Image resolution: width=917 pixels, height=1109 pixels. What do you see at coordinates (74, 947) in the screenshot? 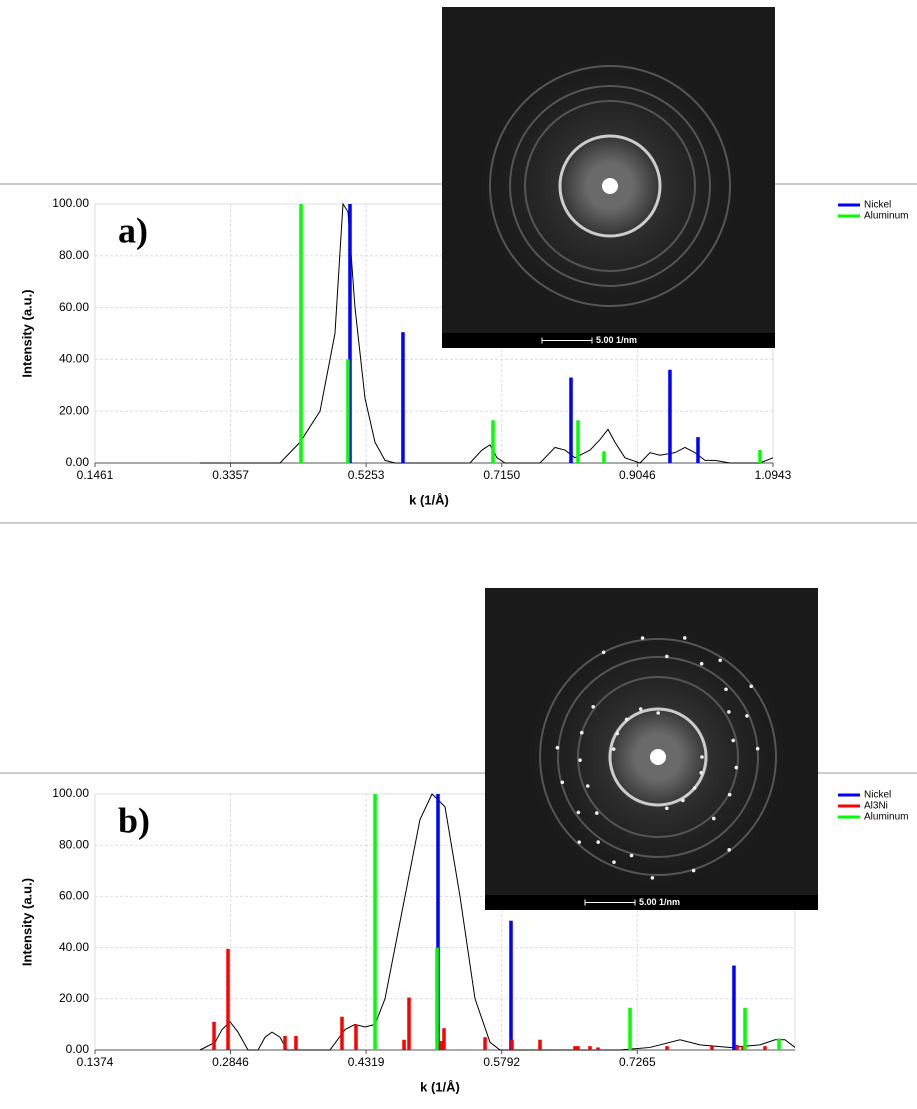
I see `y-tick-label: 40.00` at bounding box center [74, 947].